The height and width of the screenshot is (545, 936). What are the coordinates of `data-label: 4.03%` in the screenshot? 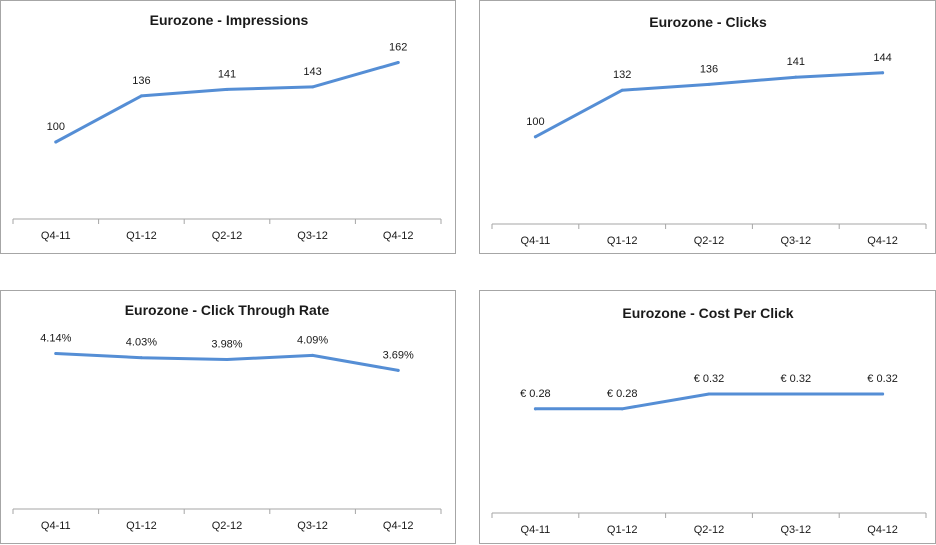 It's located at (141, 343).